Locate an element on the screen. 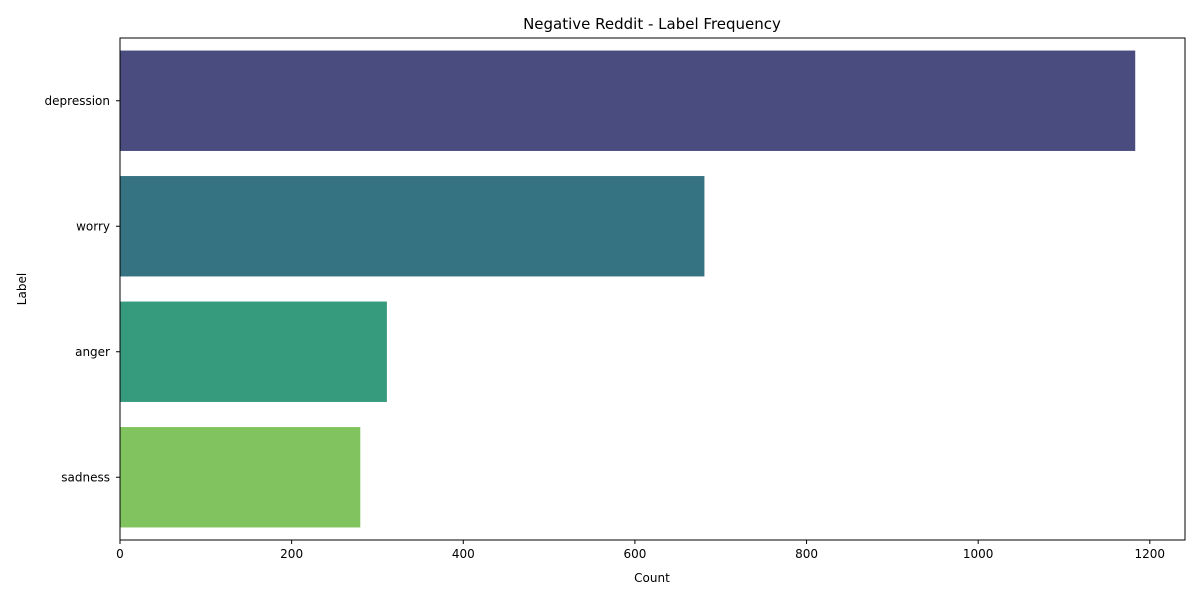  y-tick-label-anger: anger is located at coordinates (92, 352).